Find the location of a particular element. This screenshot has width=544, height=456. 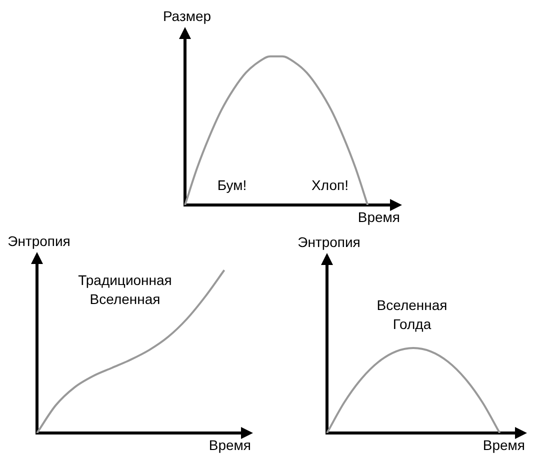

y-axis-title: Размер is located at coordinates (187, 16).